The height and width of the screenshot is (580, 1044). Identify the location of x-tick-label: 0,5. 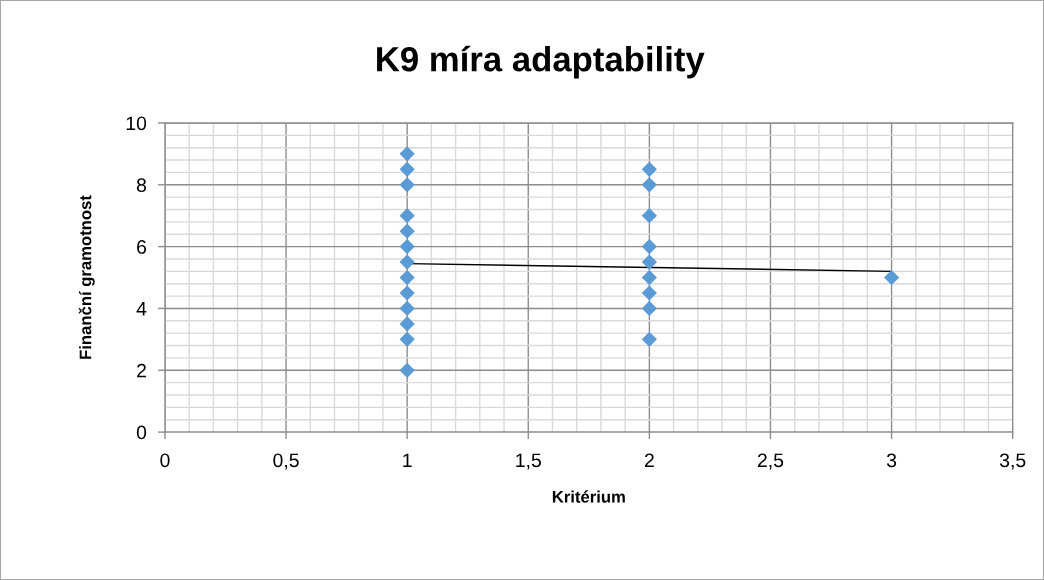
(286, 461).